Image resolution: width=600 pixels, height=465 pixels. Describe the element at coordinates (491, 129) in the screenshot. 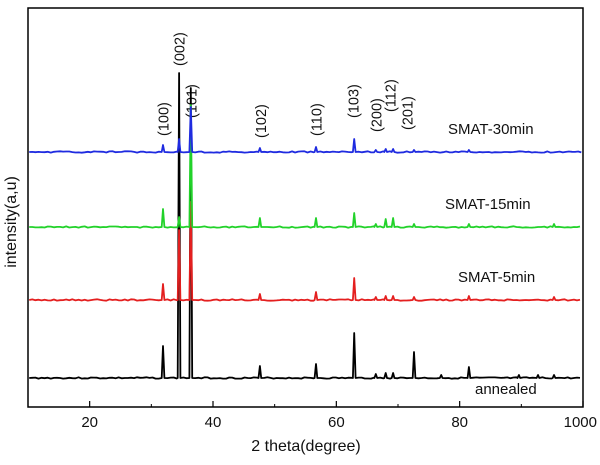

I see `series-label: SMAT-30min` at that location.